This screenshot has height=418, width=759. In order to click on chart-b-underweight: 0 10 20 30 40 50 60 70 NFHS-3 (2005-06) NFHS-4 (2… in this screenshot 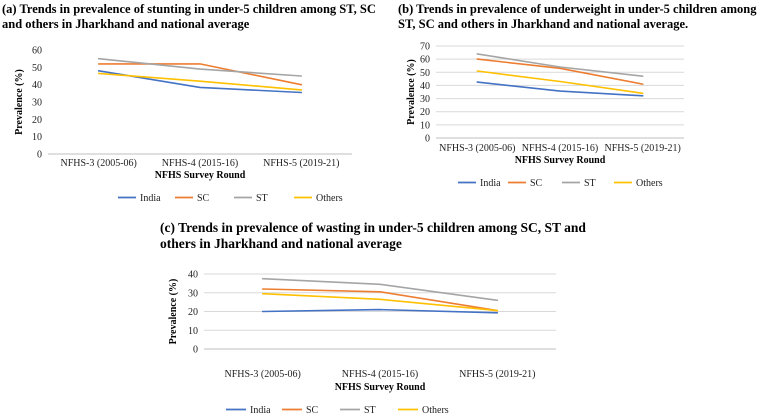, I will do `click(545, 115)`.